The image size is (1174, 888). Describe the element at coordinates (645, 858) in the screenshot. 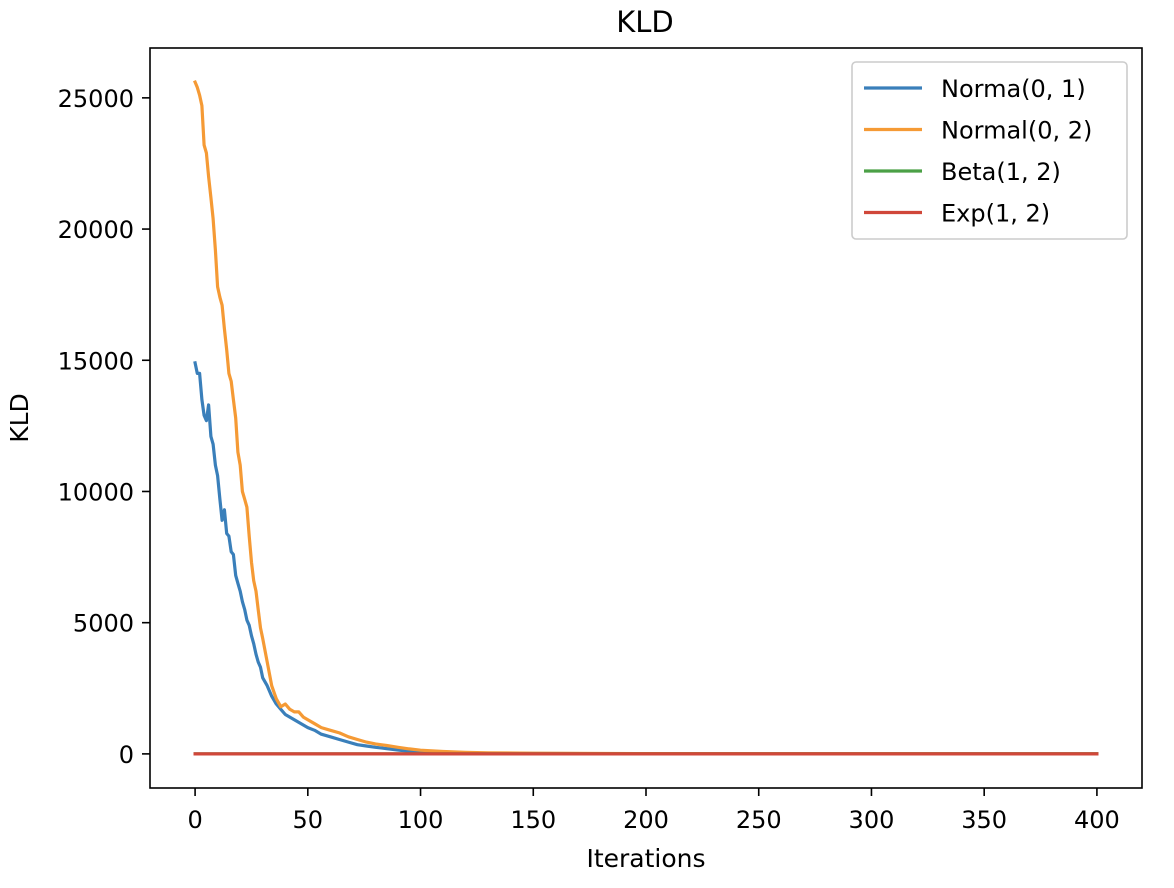

I see `x-axis-label: Iterations` at that location.